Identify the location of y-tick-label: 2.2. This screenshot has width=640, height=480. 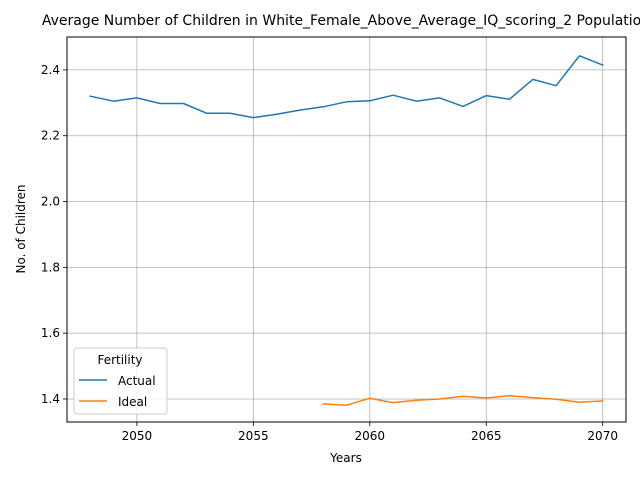
(50, 136).